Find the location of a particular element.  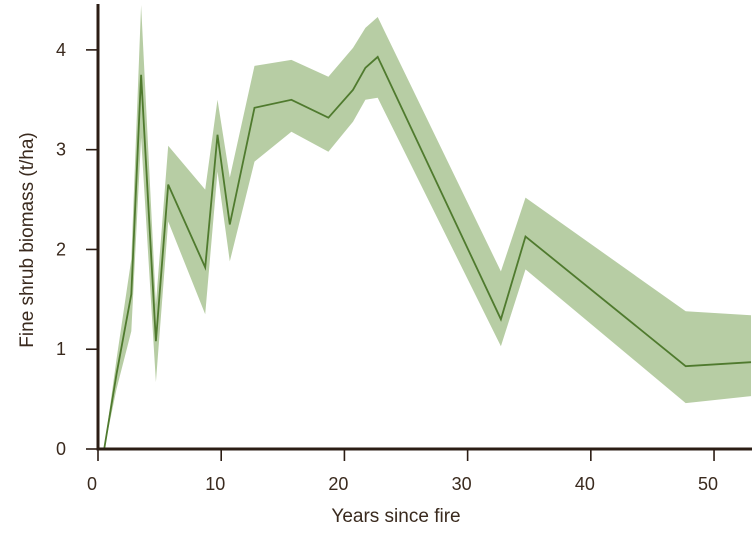

x-tick-label: 20 is located at coordinates (338, 484).